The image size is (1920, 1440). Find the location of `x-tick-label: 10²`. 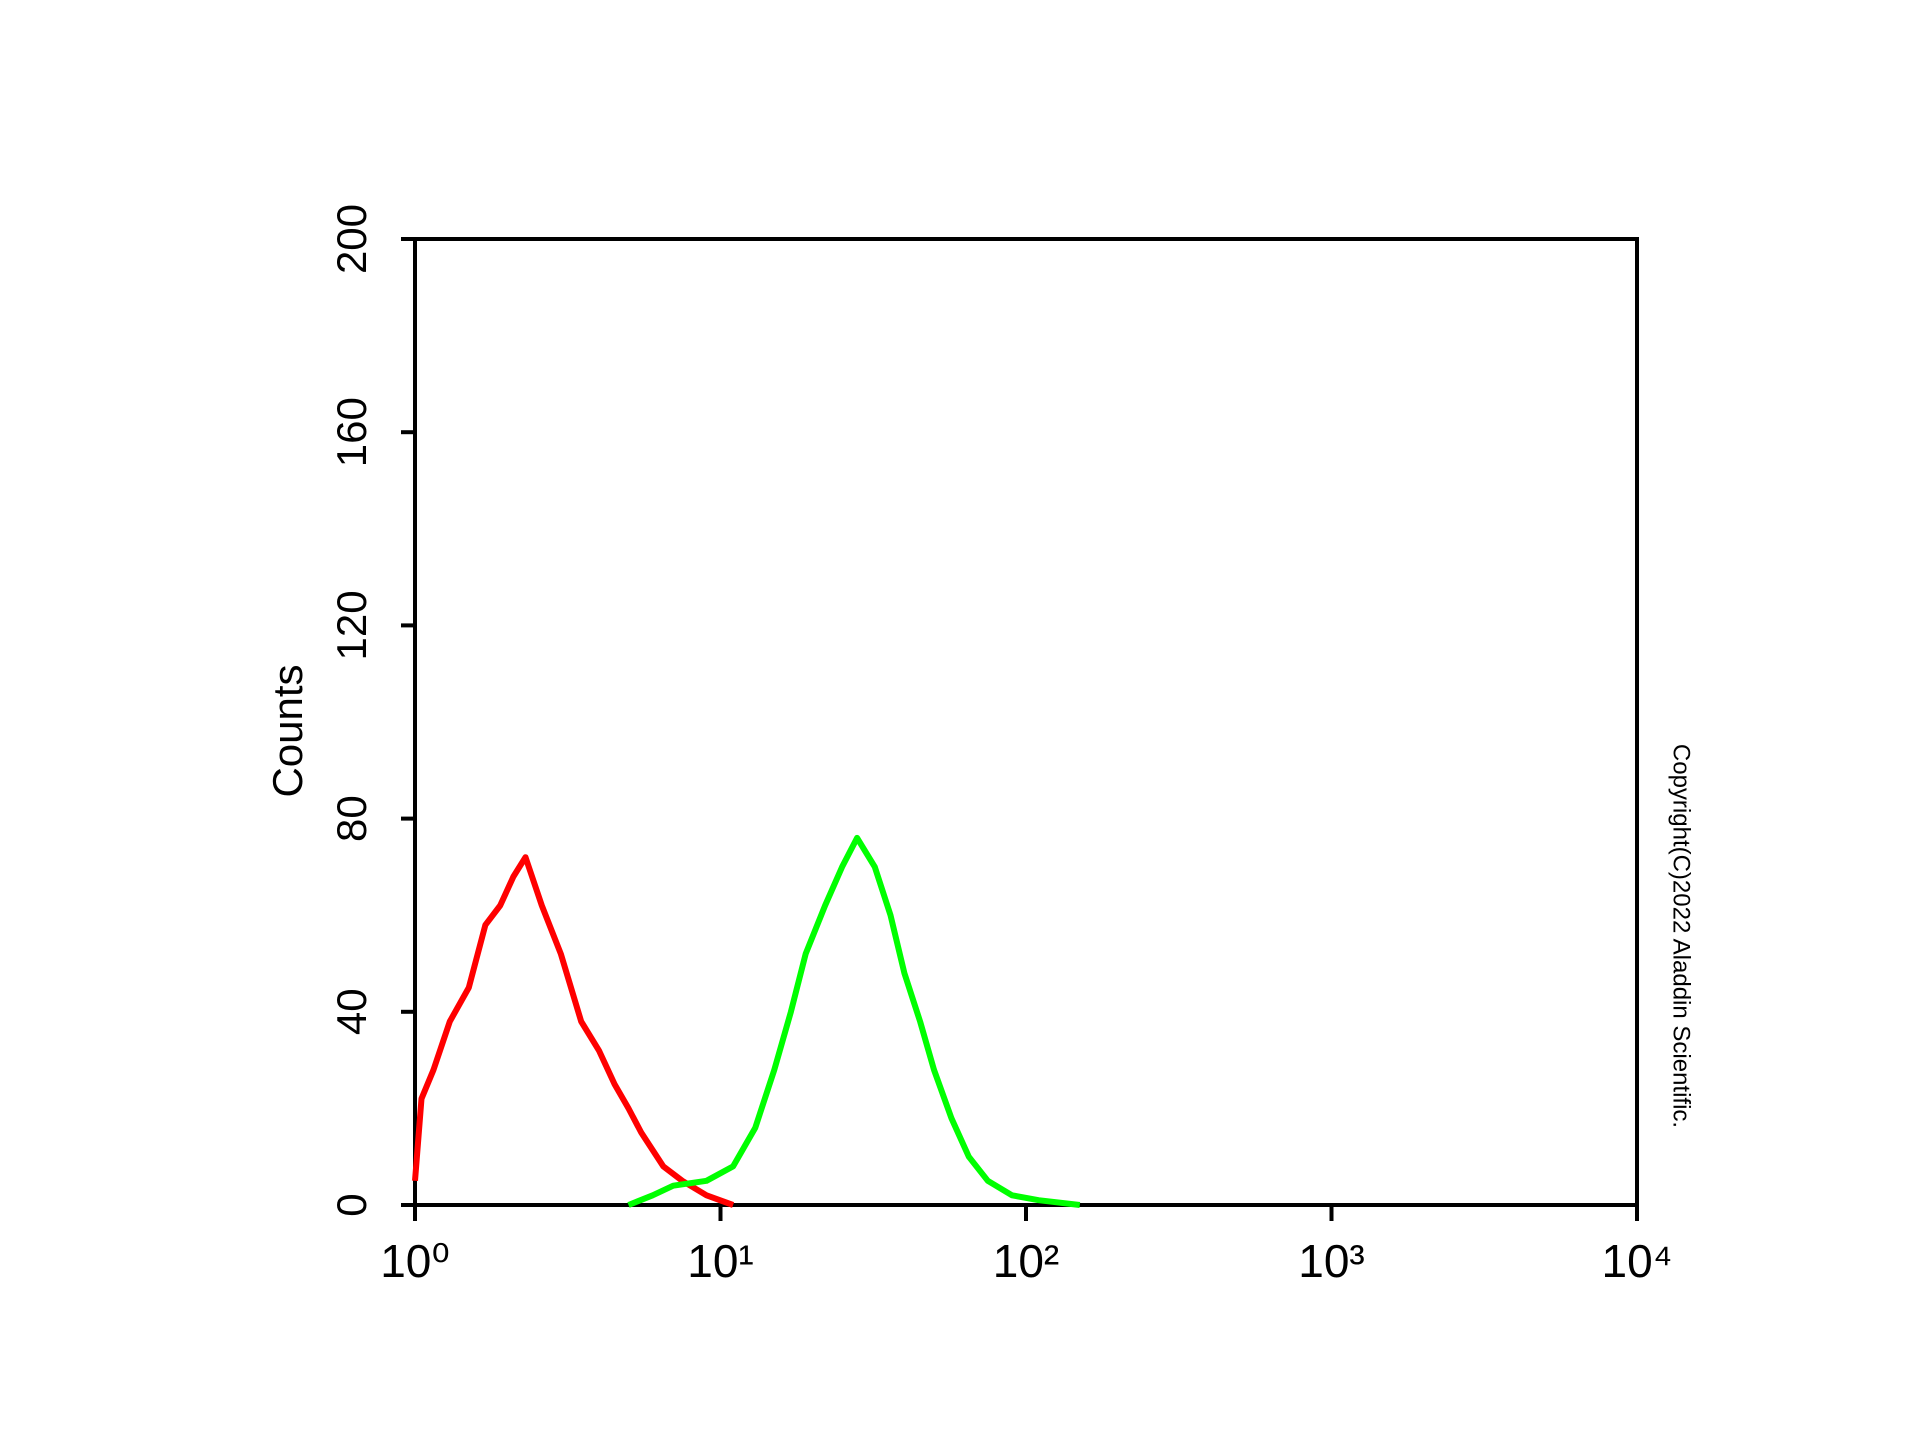

x-tick-label: 10² is located at coordinates (1026, 1261).